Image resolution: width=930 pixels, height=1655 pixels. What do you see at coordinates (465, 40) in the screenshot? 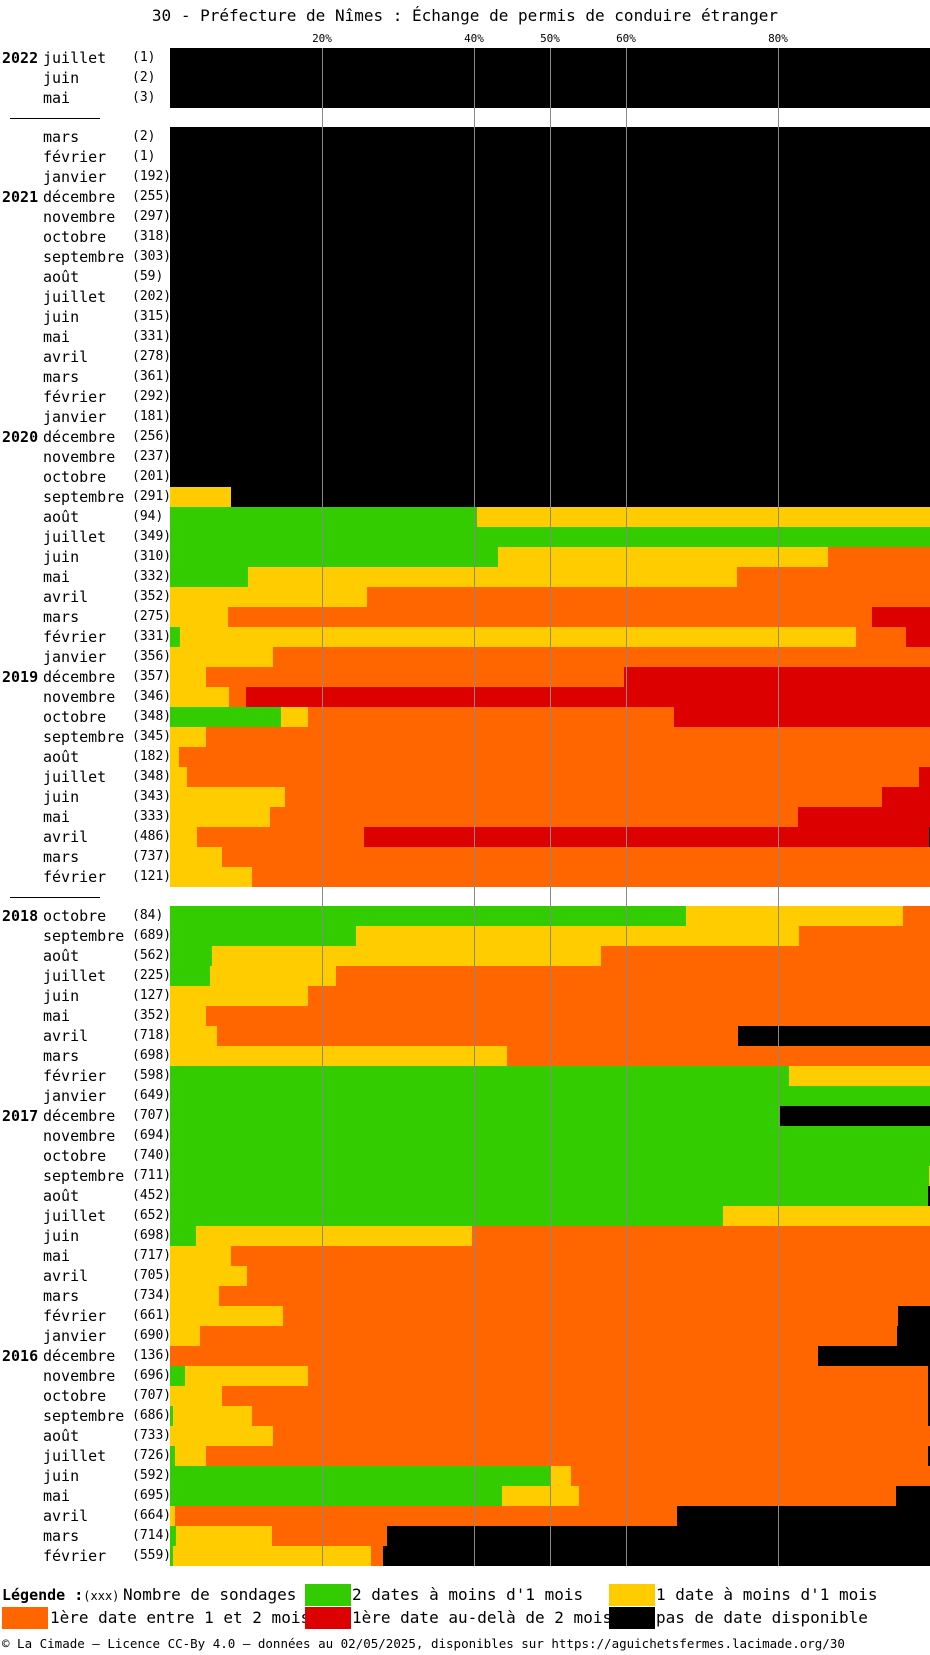
I see `x-axis-ticks: 20% 40% 50% 60% 80%` at bounding box center [465, 40].